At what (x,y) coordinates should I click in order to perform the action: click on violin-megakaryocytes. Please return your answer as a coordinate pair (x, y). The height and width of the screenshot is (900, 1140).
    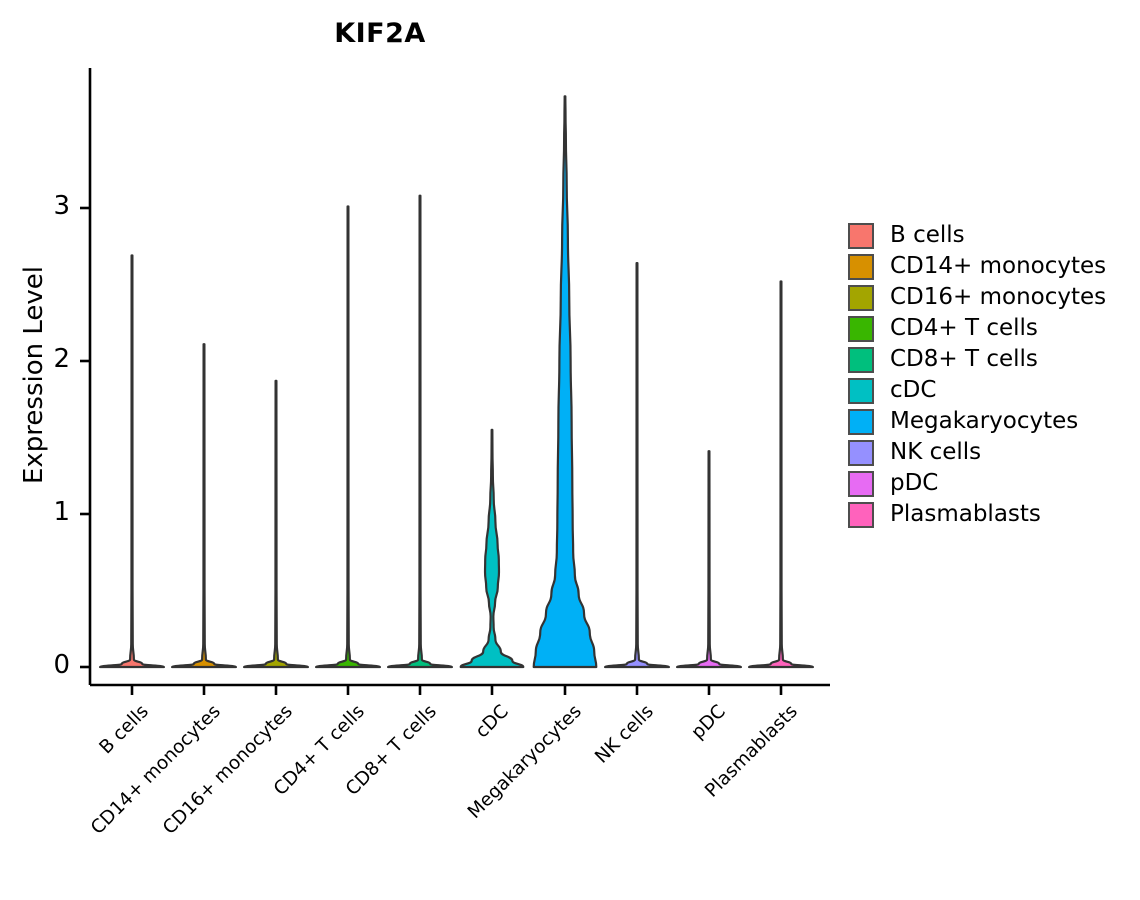
    Looking at the image, I should click on (565, 382).